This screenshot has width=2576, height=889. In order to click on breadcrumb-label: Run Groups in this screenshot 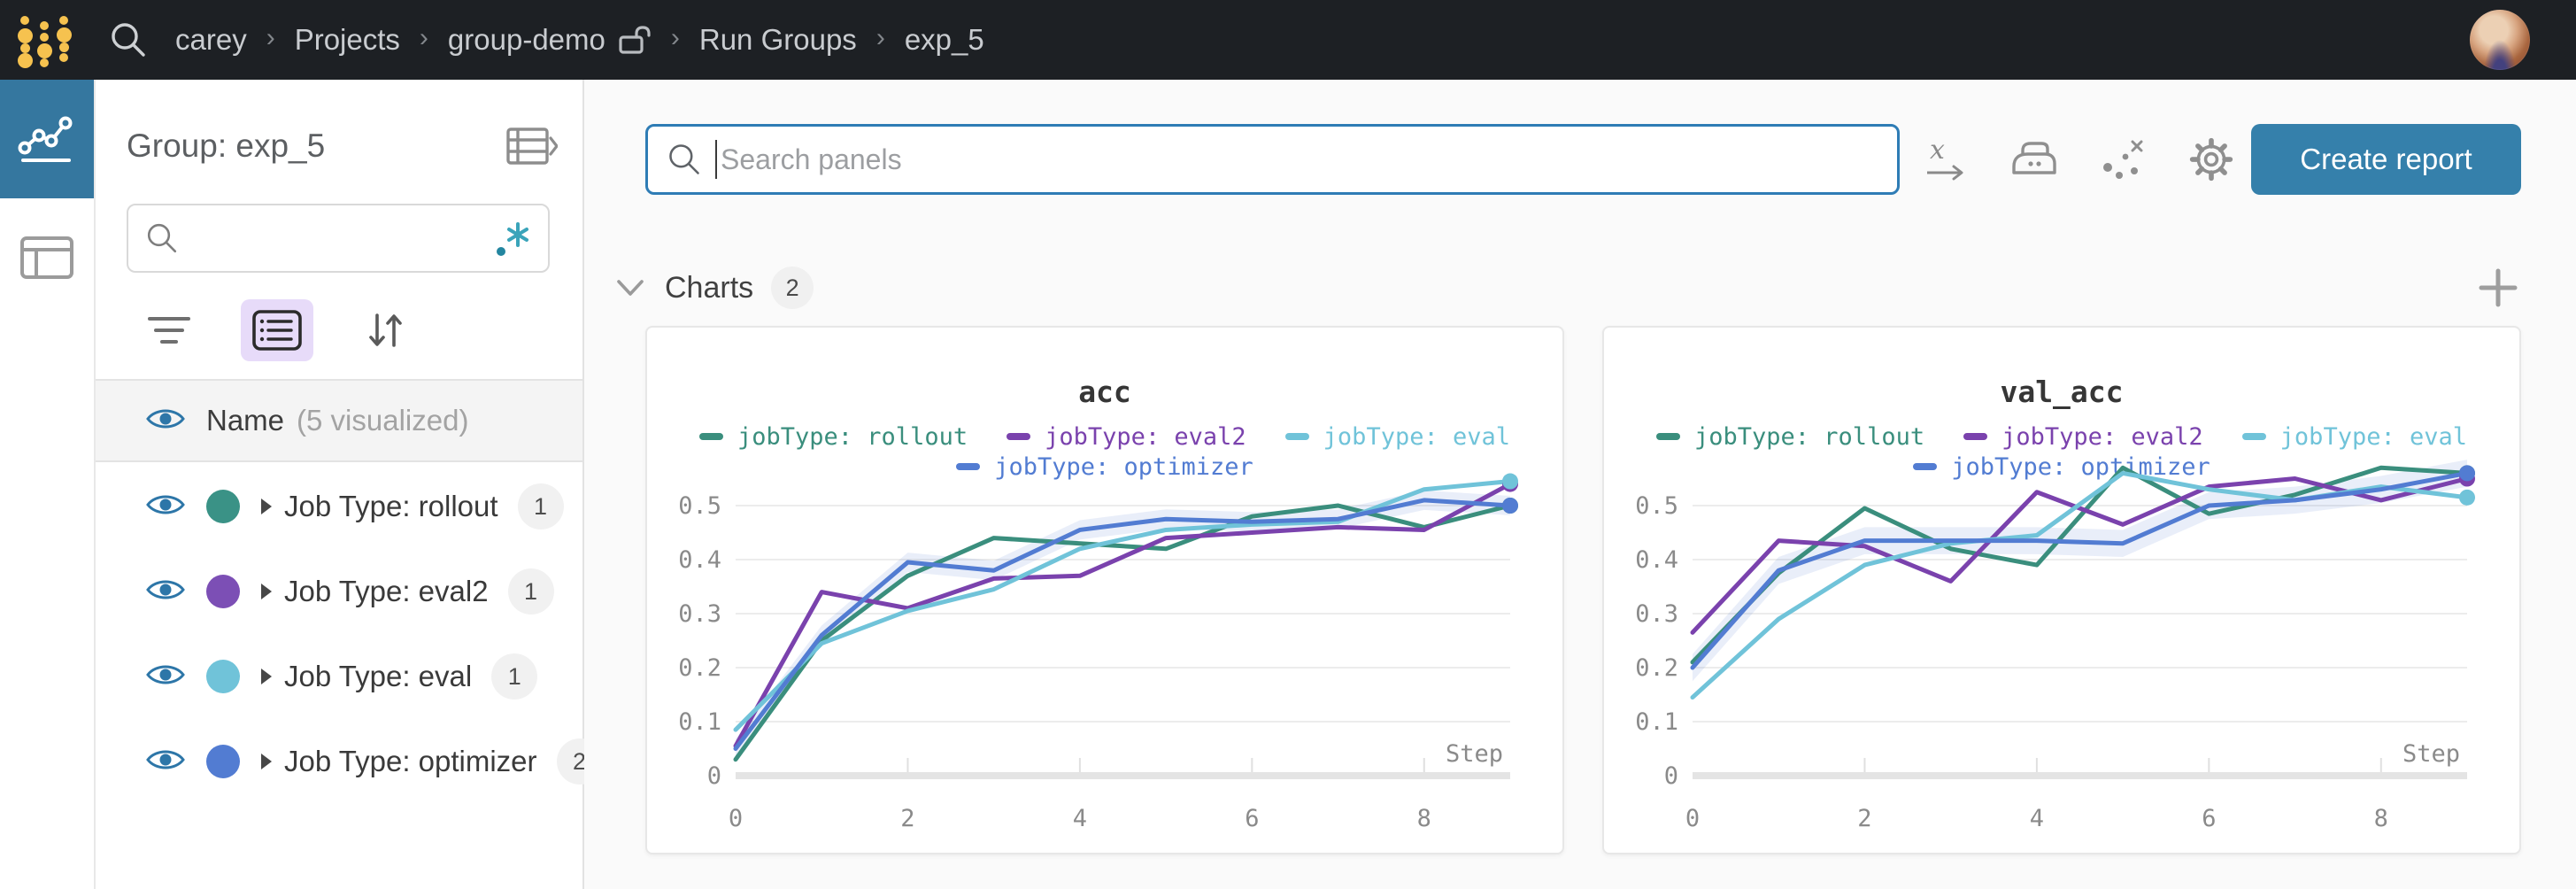, I will do `click(777, 39)`.